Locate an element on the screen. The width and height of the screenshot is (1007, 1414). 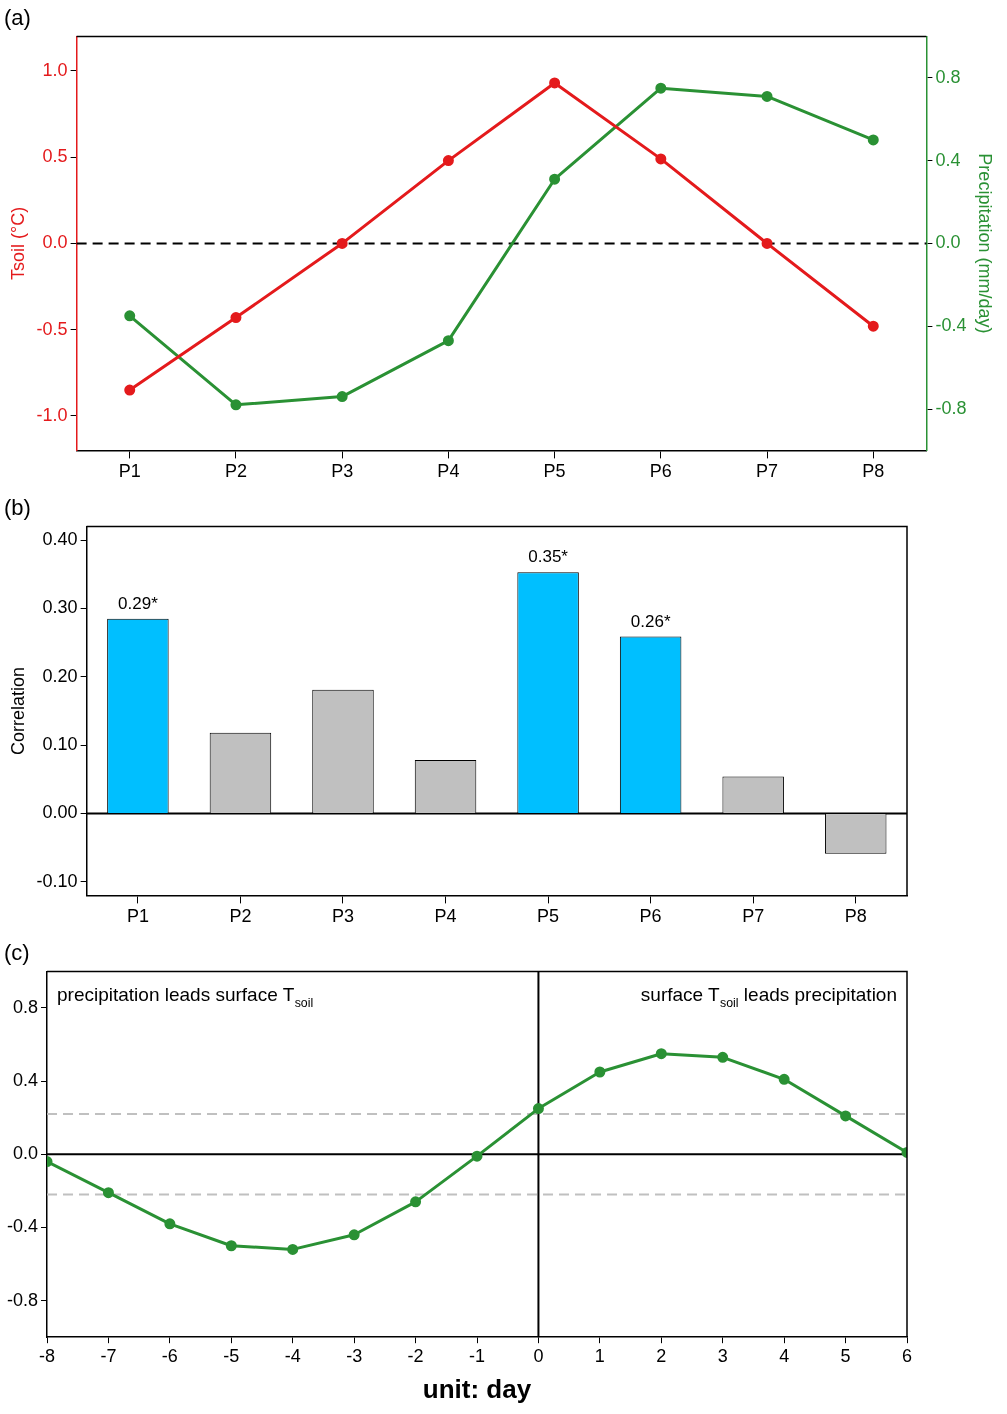
y-tick-label: 0.5 is located at coordinates (55, 156).